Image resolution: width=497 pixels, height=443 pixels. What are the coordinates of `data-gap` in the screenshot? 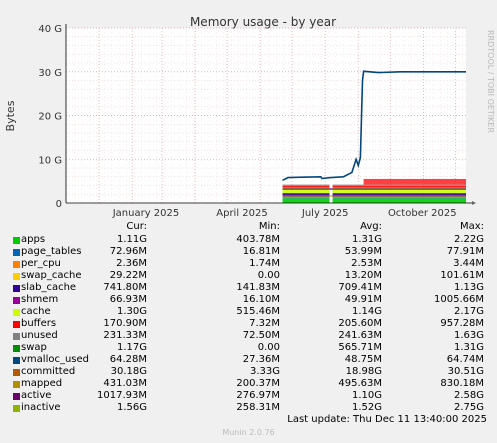 It's located at (331, 176).